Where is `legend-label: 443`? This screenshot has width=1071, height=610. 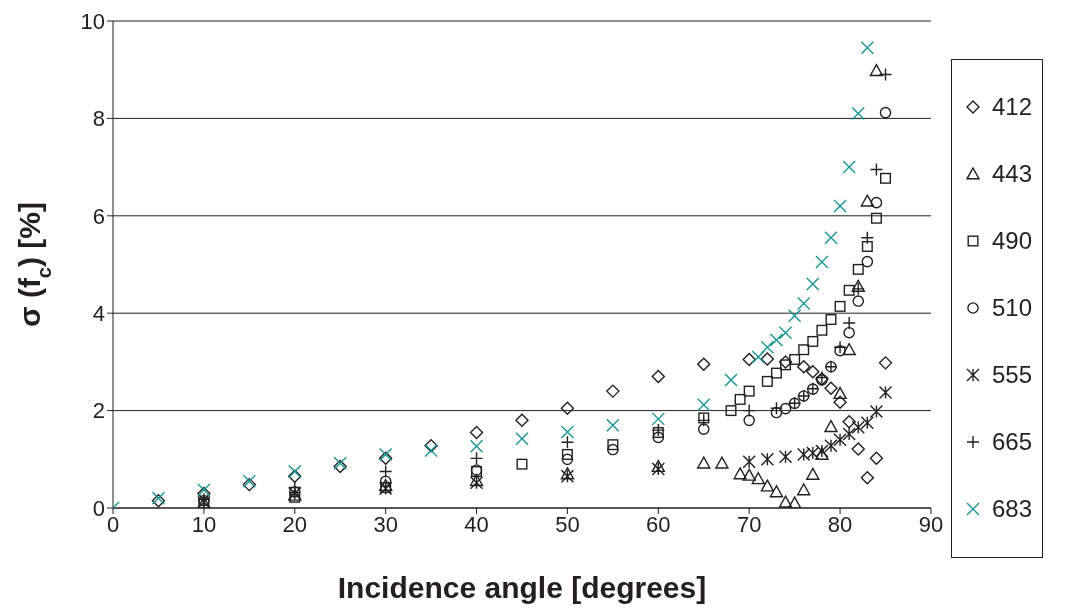 legend-label: 443 is located at coordinates (1011, 174).